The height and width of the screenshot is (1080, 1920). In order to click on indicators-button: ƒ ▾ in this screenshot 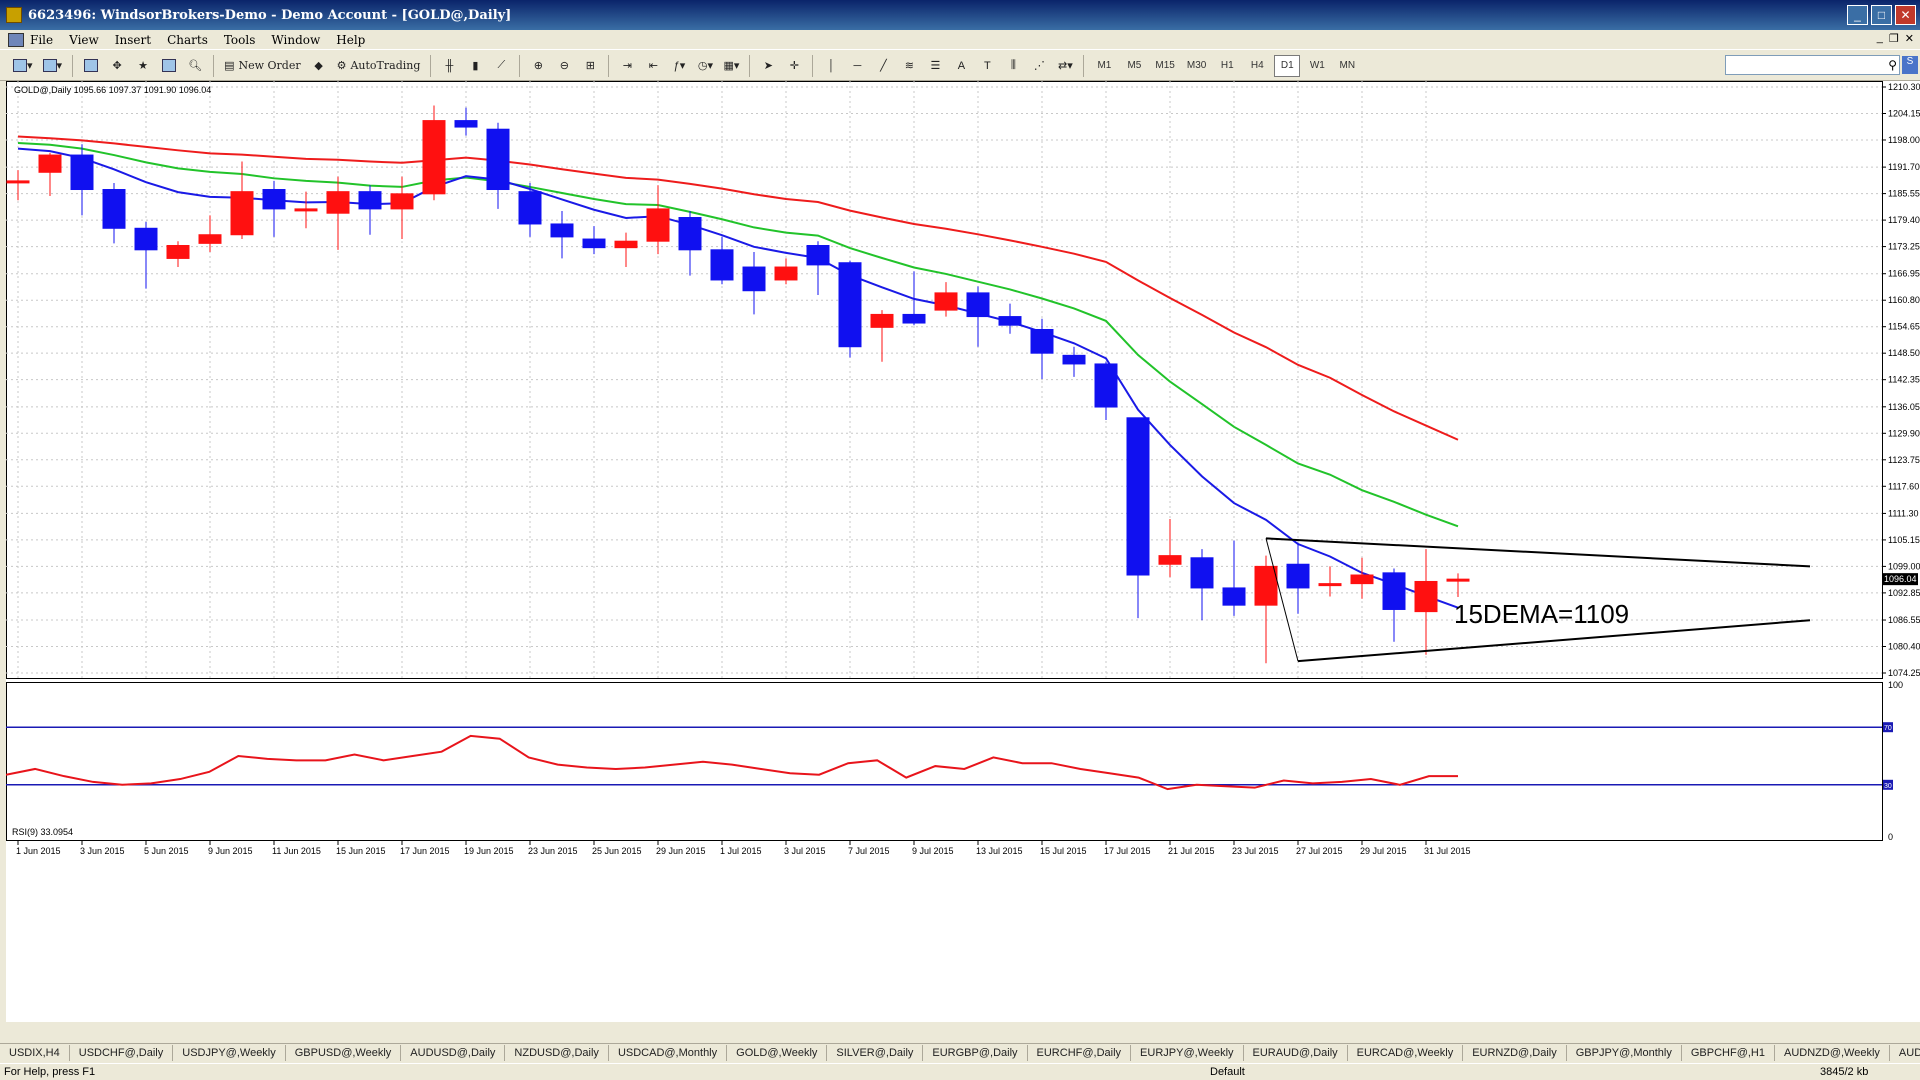, I will do `click(679, 66)`.